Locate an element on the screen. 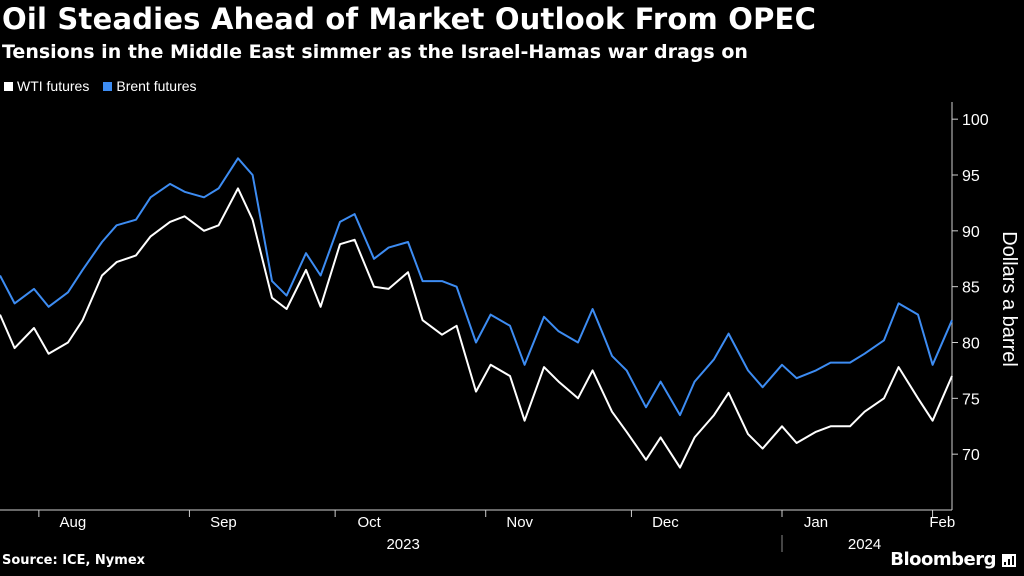  y-tick-label: 95 is located at coordinates (971, 176).